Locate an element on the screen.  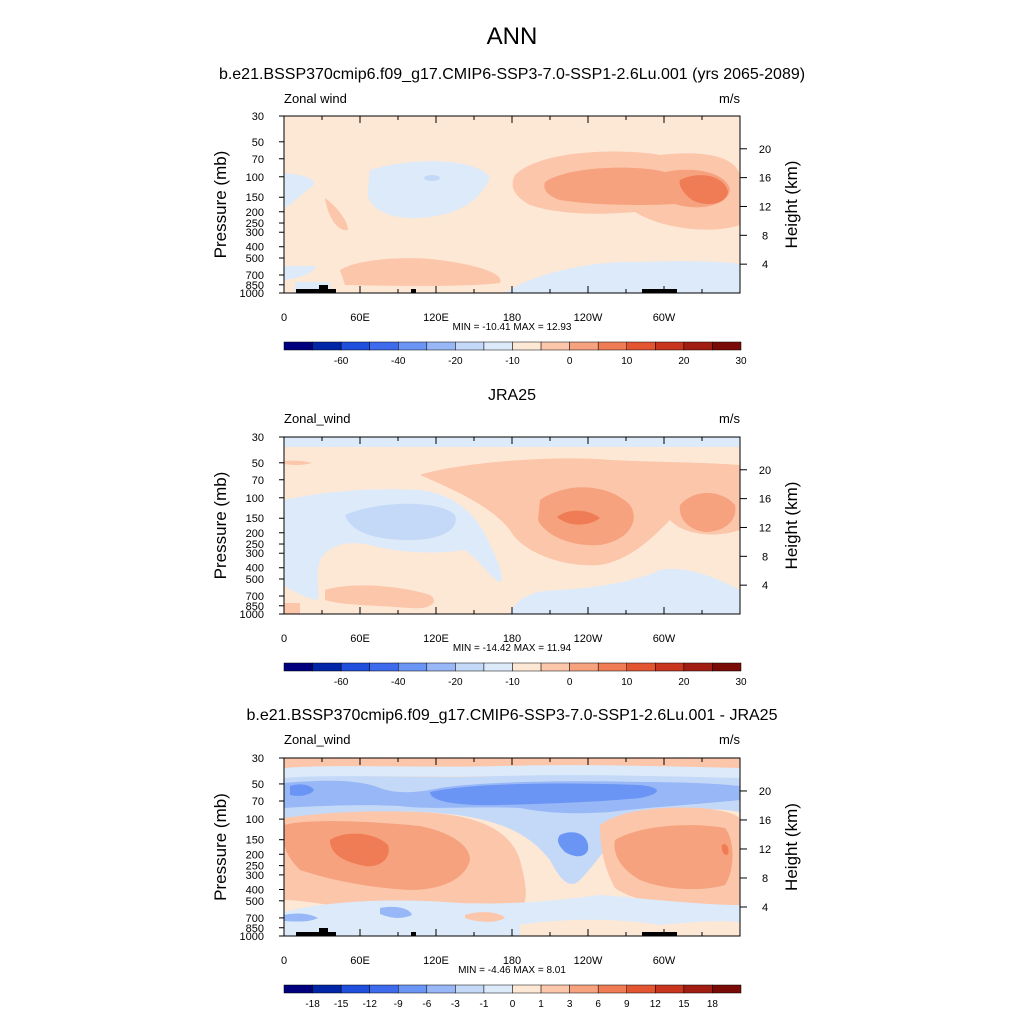
colorbar-3: -18 -15 -12 -9 -6 -3 -1 0 1 3 6 9 12 15 18 is located at coordinates (512, 997).